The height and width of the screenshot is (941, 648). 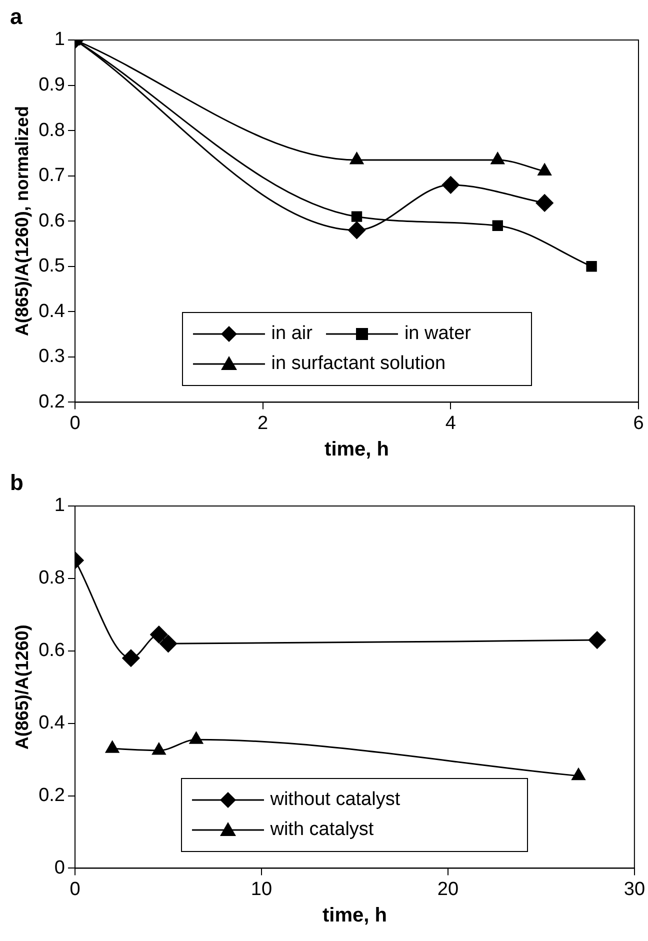 I want to click on y-tick-label: 0.7, so click(x=52, y=175).